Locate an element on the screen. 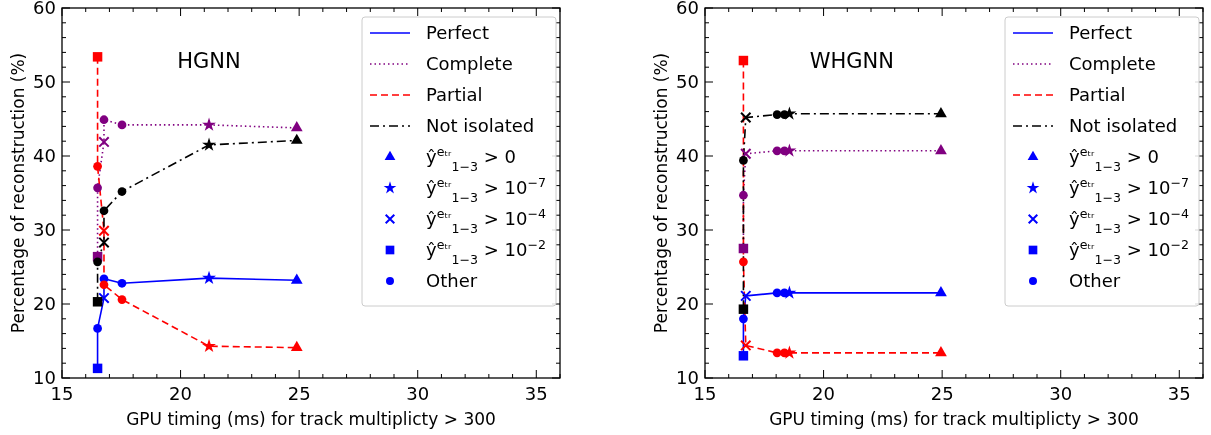 The image size is (1211, 435). text: HGNN is located at coordinates (209, 61).